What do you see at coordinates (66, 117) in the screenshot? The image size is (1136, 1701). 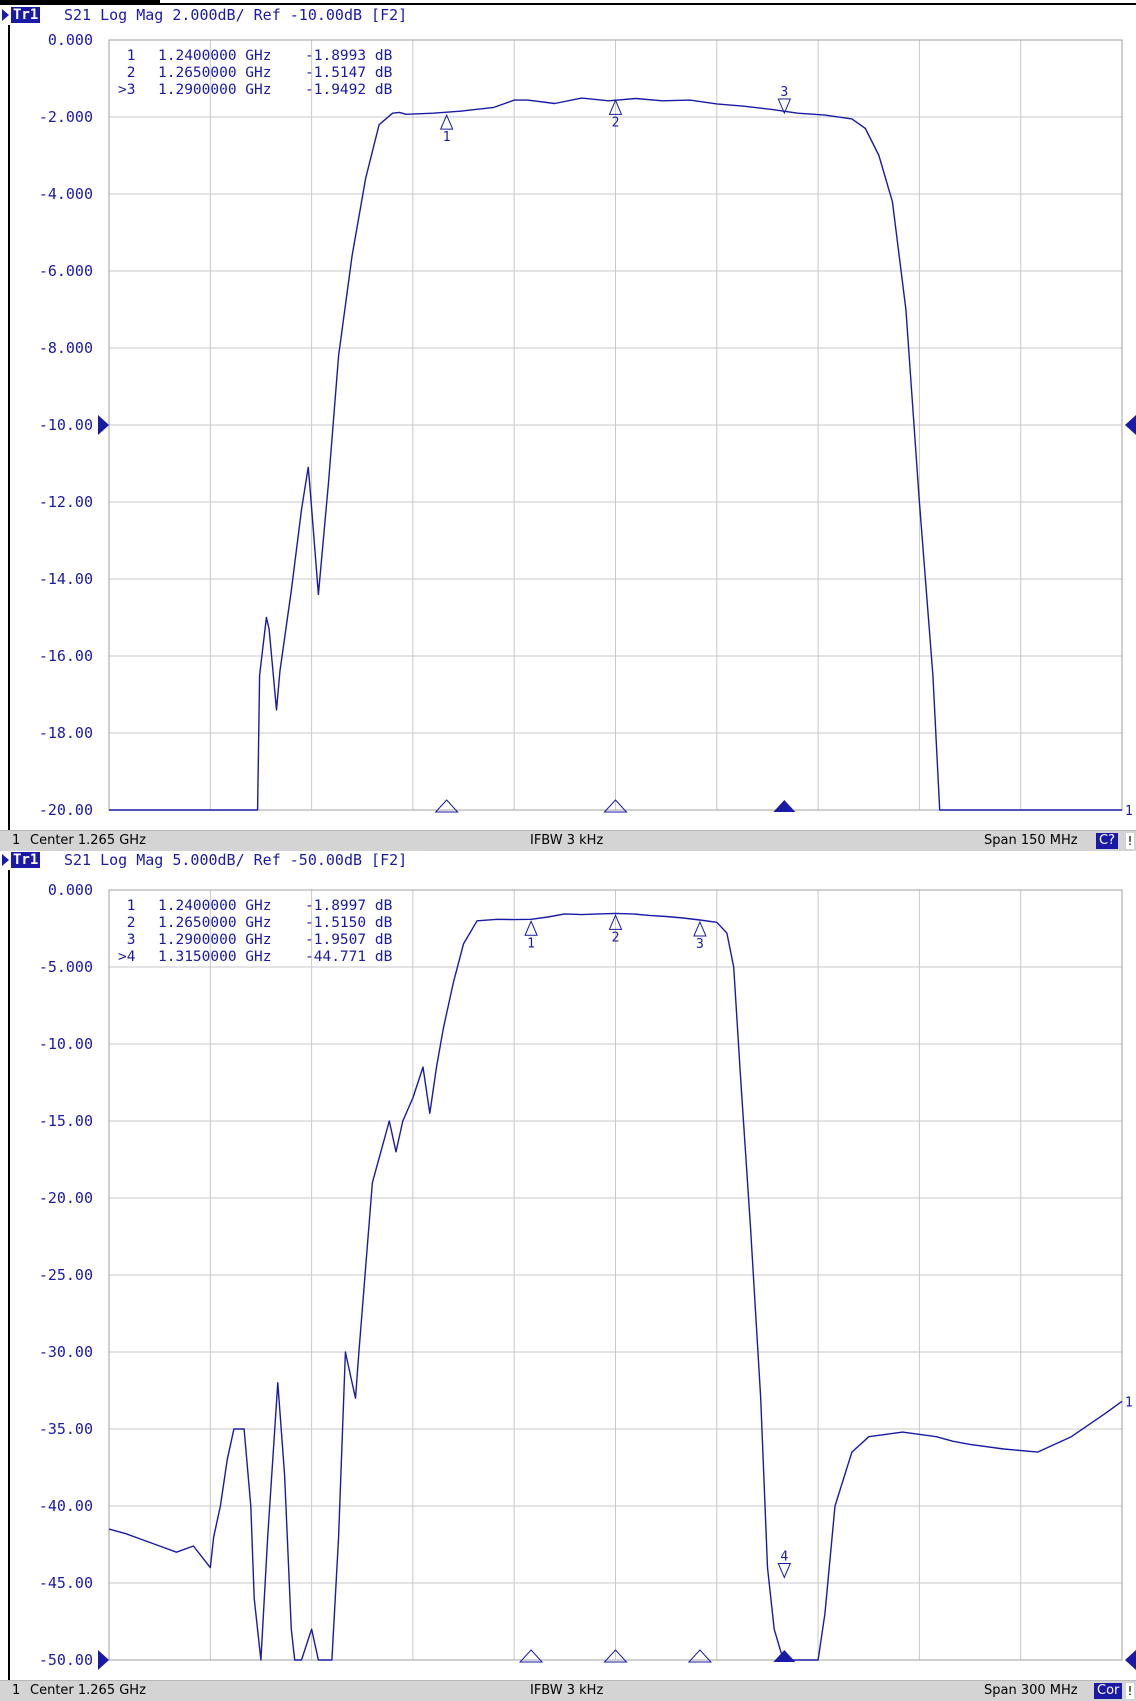 I see `y-tick-label: -2.000` at bounding box center [66, 117].